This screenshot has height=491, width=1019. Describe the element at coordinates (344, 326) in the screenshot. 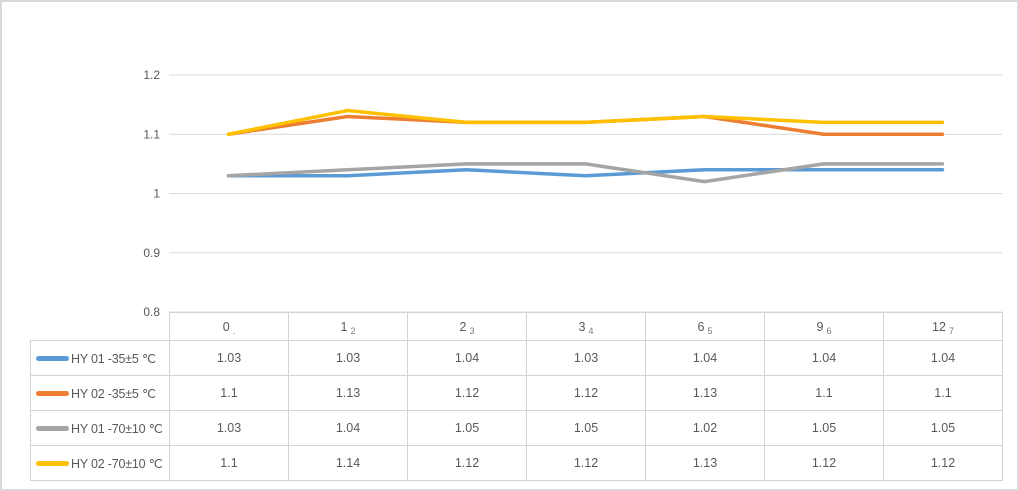

I see `column-header-label: 1` at that location.